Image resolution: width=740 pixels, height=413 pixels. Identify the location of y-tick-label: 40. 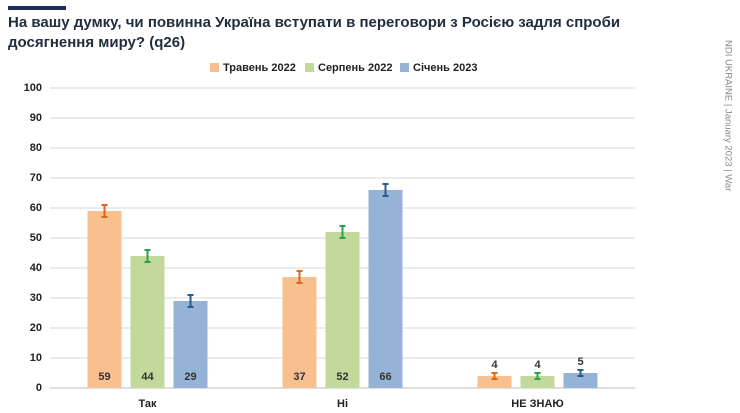
(36, 268).